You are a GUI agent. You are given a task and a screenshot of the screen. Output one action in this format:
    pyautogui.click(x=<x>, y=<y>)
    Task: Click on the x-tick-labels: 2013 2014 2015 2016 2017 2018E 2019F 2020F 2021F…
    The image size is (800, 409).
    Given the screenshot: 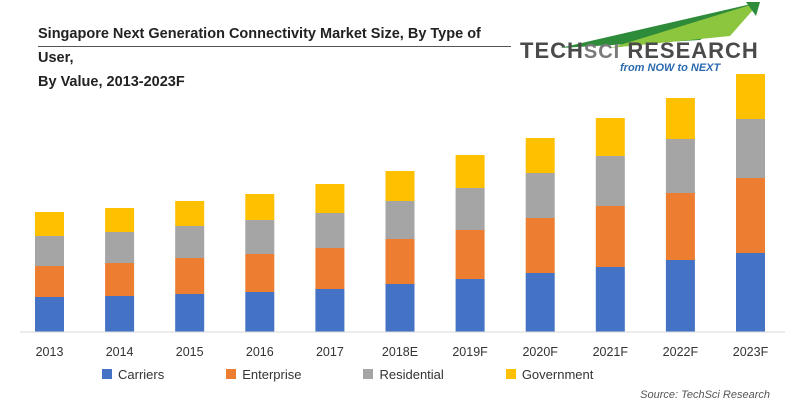 What is the action you would take?
    pyautogui.click(x=402, y=352)
    